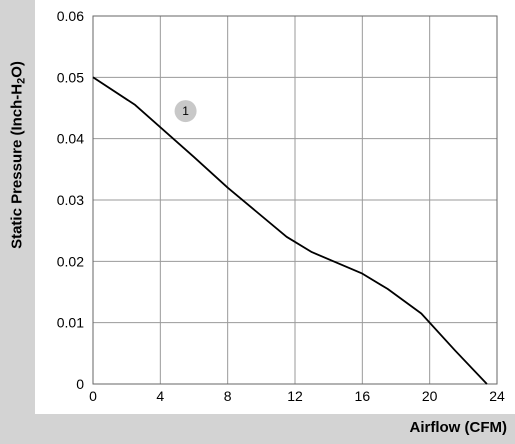  What do you see at coordinates (80, 384) in the screenshot?
I see `y-tick-label: 0` at bounding box center [80, 384].